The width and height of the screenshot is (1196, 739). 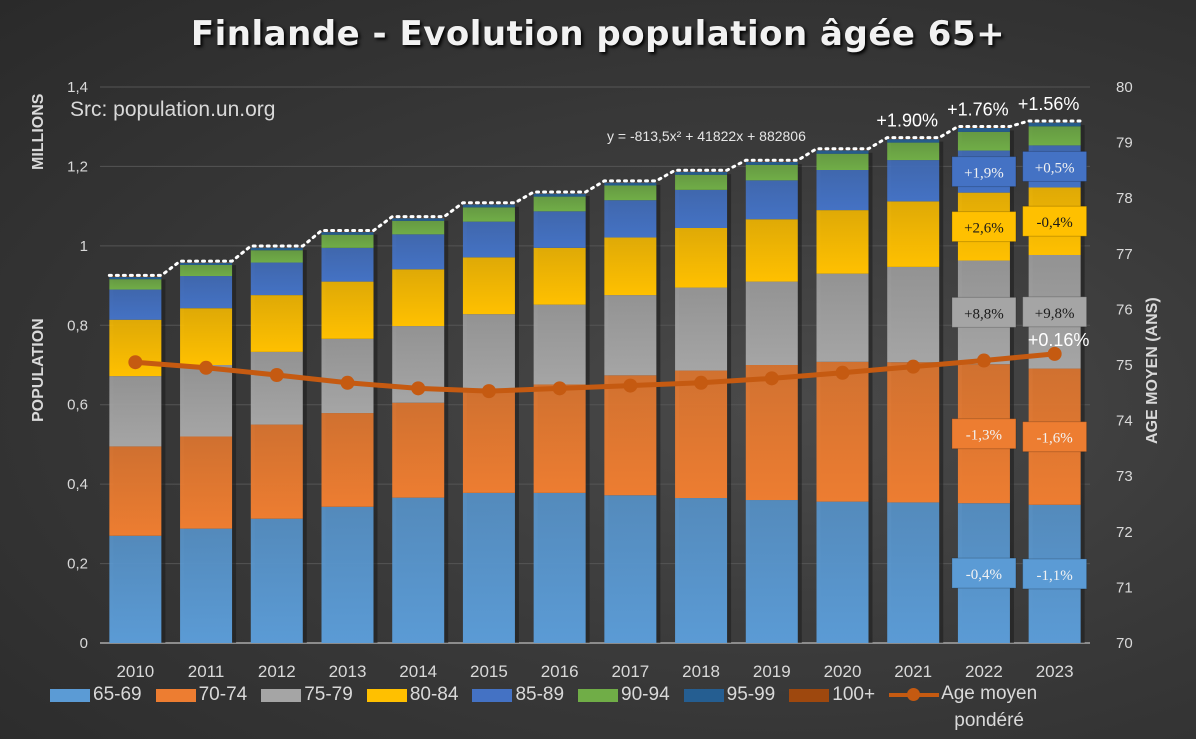 What do you see at coordinates (412, 709) in the screenshot?
I see `legend-item: 80-84` at bounding box center [412, 709].